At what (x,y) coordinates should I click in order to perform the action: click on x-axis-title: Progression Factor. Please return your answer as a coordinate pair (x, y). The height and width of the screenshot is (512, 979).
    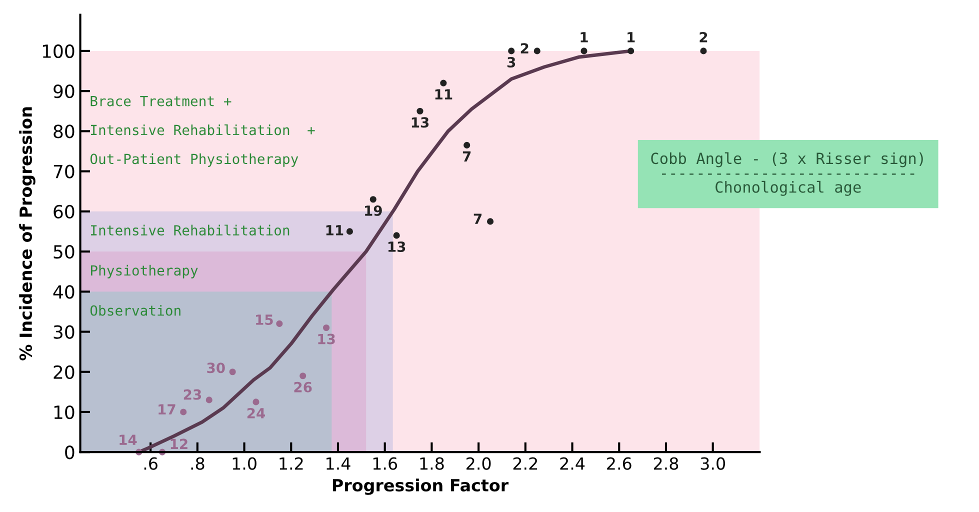
    Looking at the image, I should click on (420, 486).